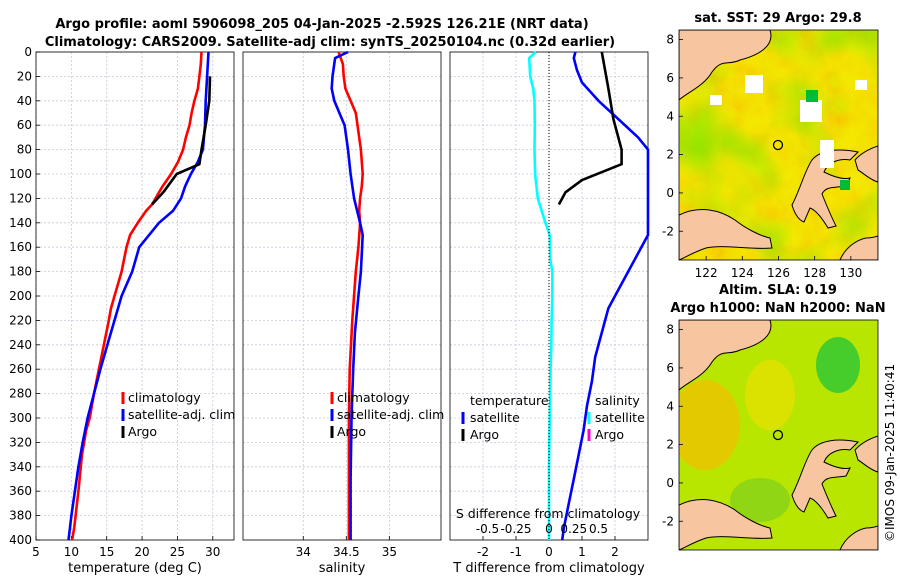 Image resolution: width=900 pixels, height=580 pixels. Describe the element at coordinates (777, 18) in the screenshot. I see `sst-map-title: sat. SST: 29 Argo: 29.8` at that location.